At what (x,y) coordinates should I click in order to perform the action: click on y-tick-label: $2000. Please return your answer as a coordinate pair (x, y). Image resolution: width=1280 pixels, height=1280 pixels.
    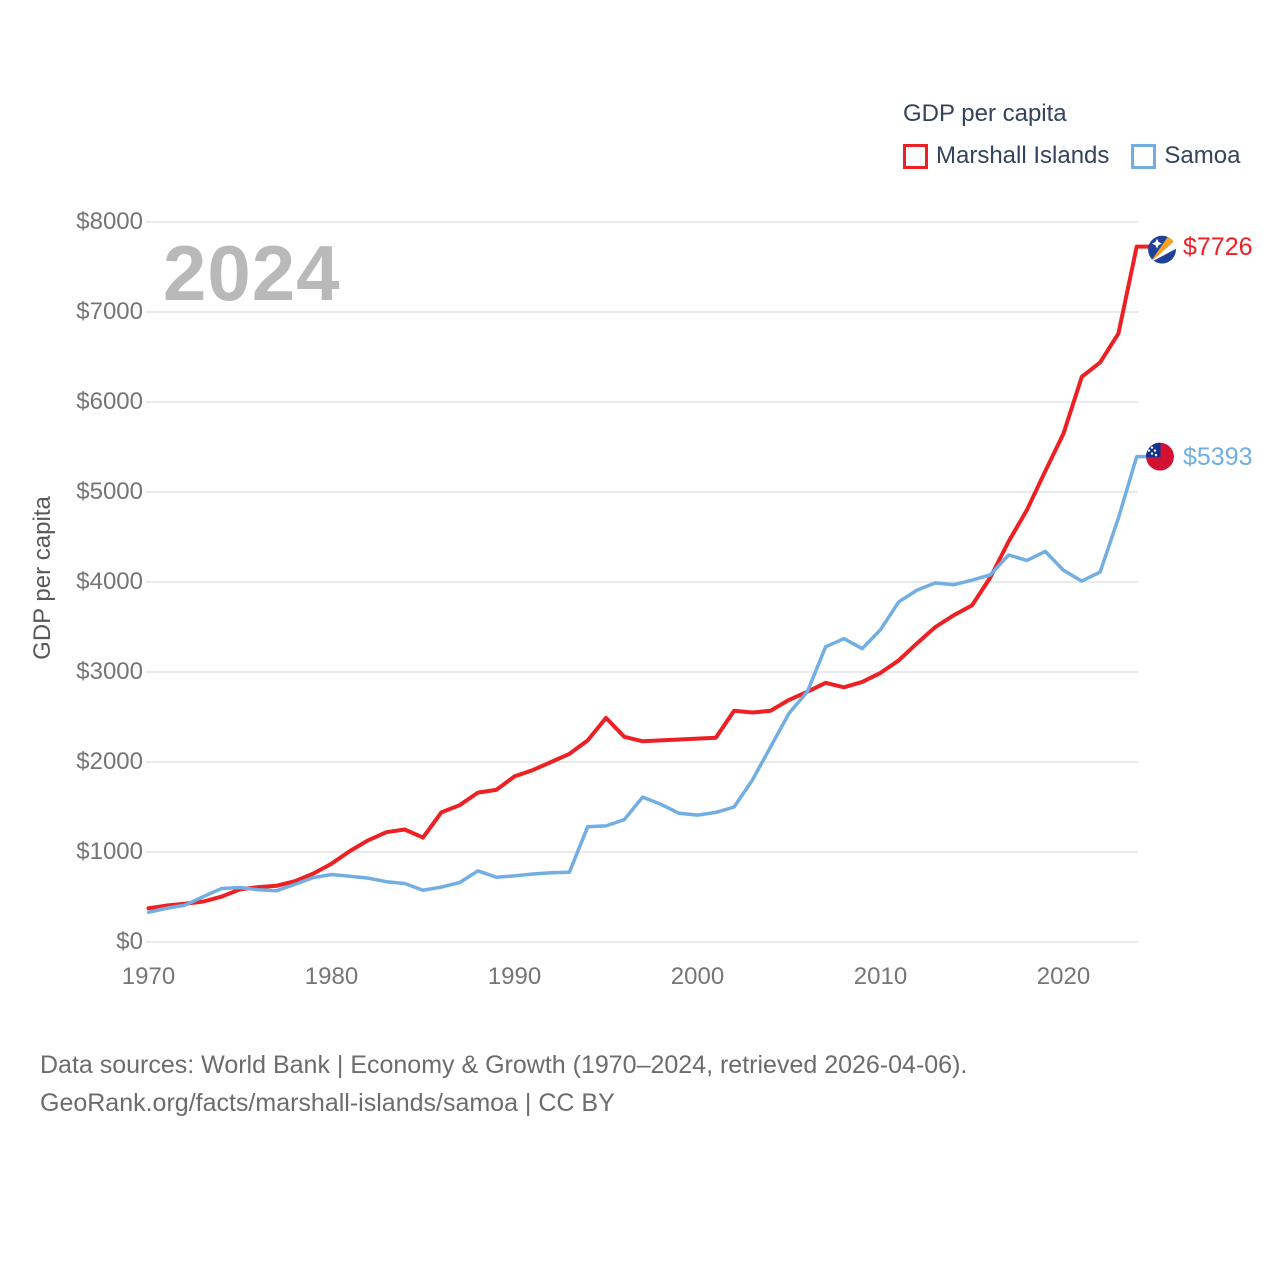
    Looking at the image, I should click on (109, 761).